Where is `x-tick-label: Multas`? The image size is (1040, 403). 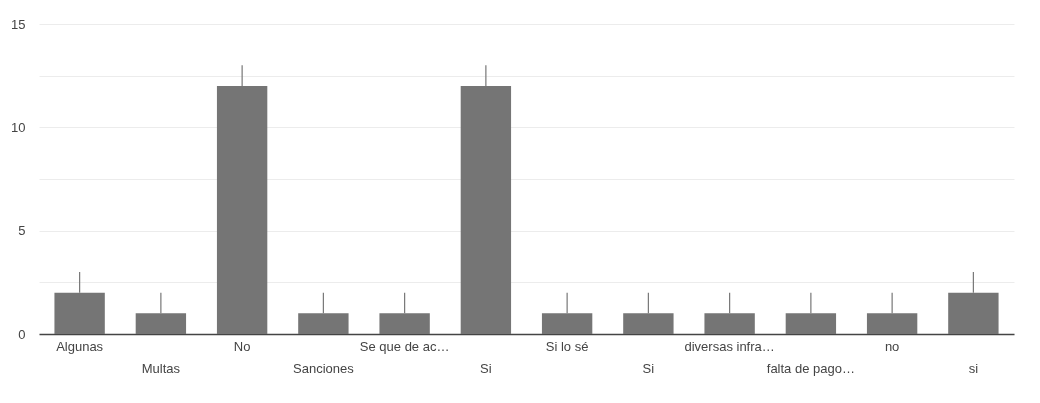 x-tick-label: Multas is located at coordinates (161, 368).